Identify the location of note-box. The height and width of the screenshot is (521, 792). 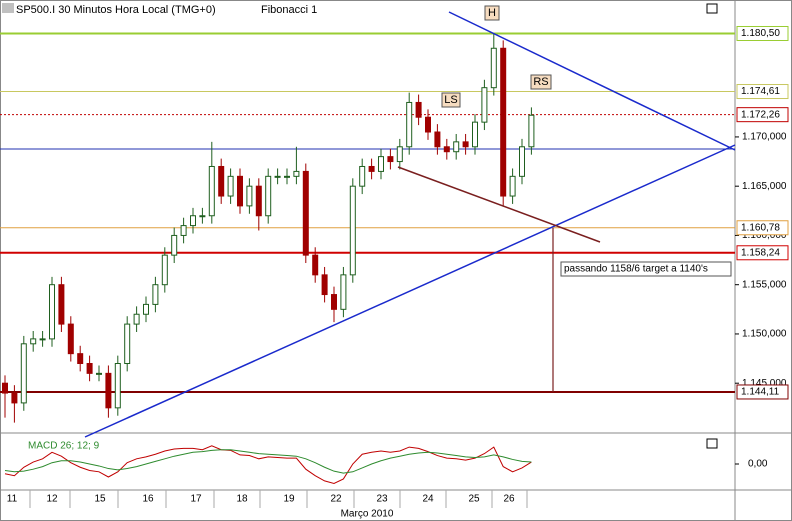
(646, 269).